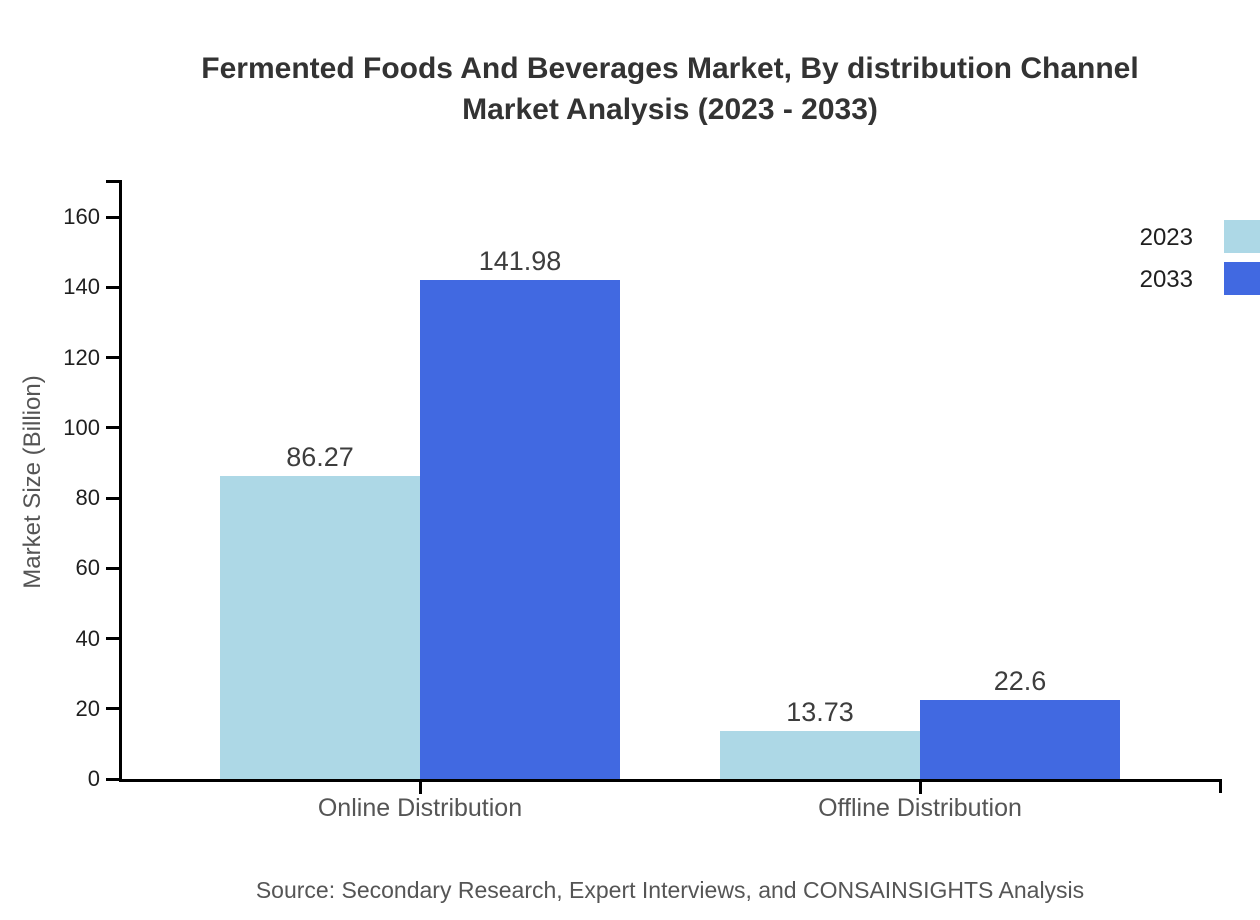  Describe the element at coordinates (1220, 786) in the screenshot. I see `x-axis-right-cap` at that location.